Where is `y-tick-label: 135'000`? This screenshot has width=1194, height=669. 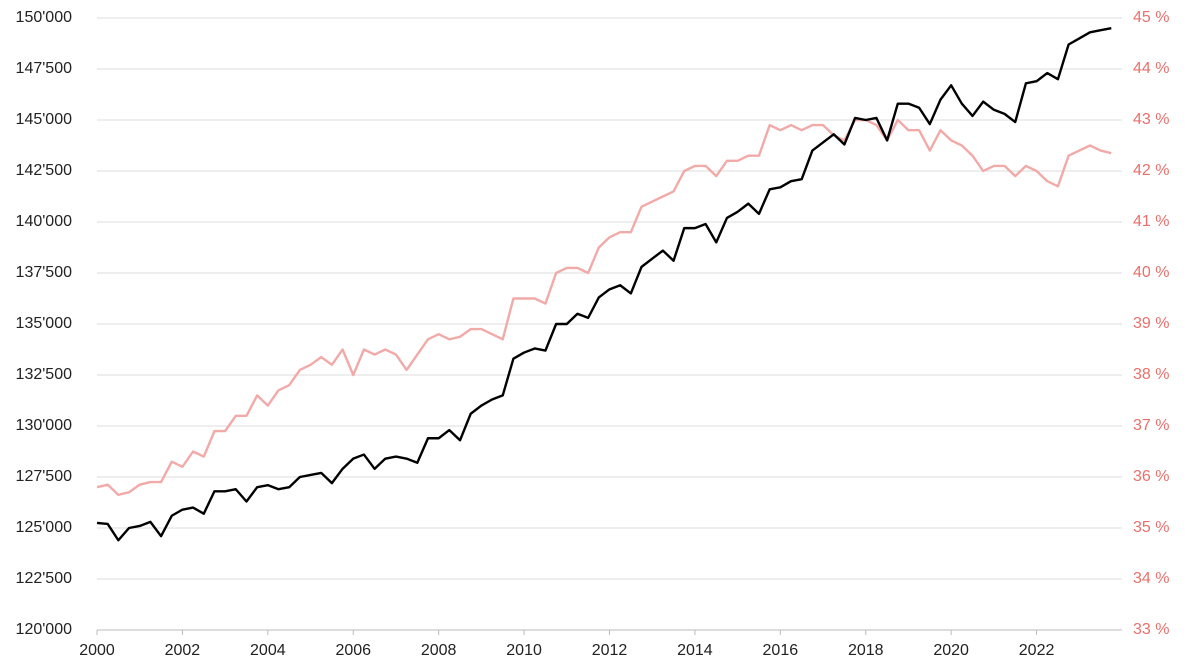
y-tick-label: 135'000 is located at coordinates (44, 323).